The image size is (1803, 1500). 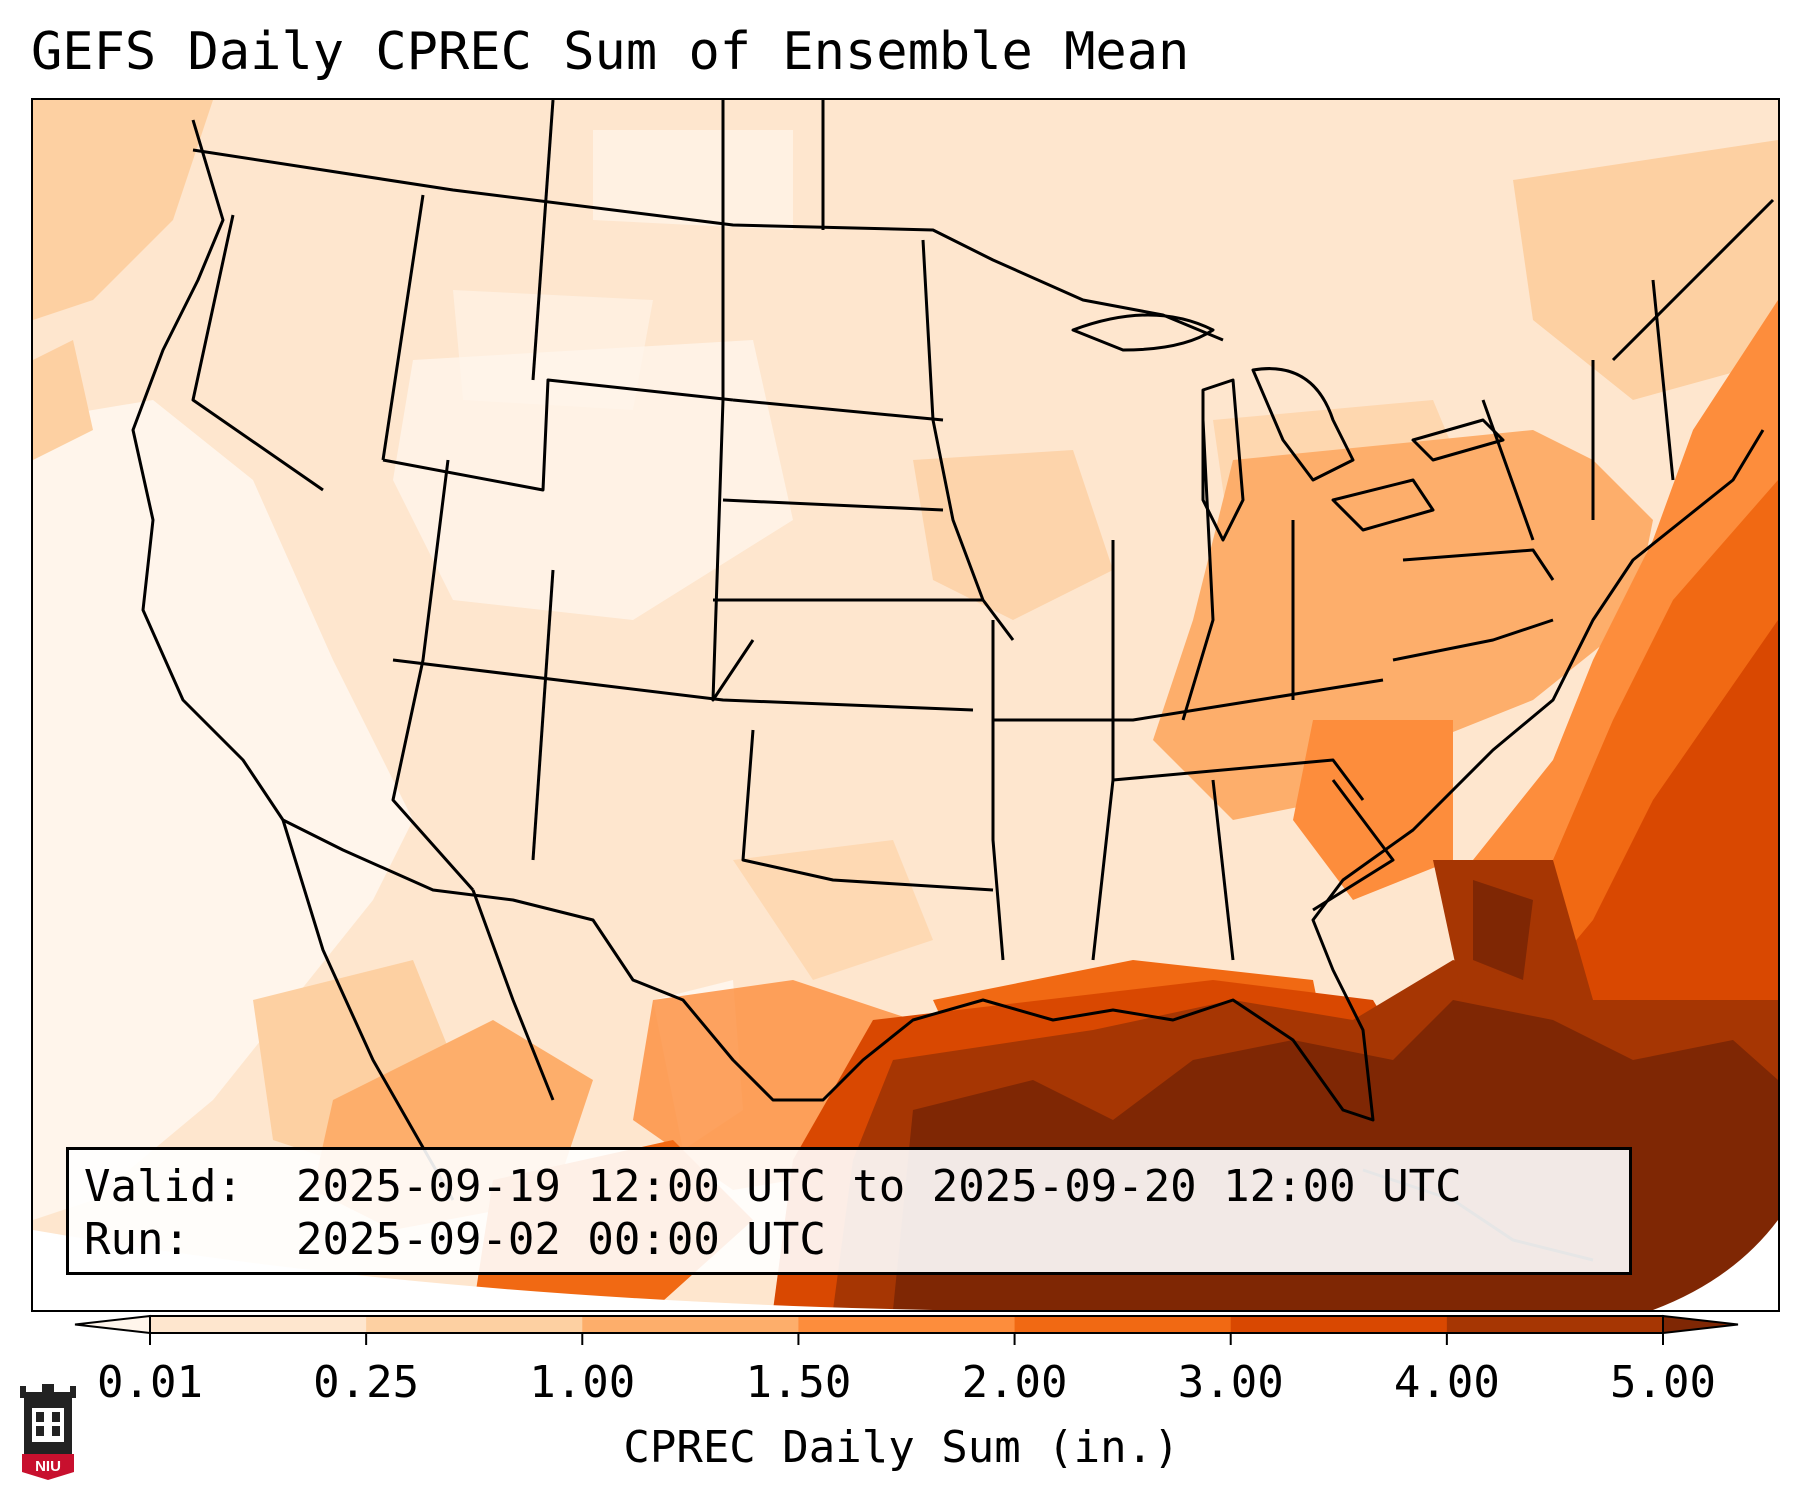 I want to click on colorbar-tick-label: 1.50, so click(x=798, y=1382).